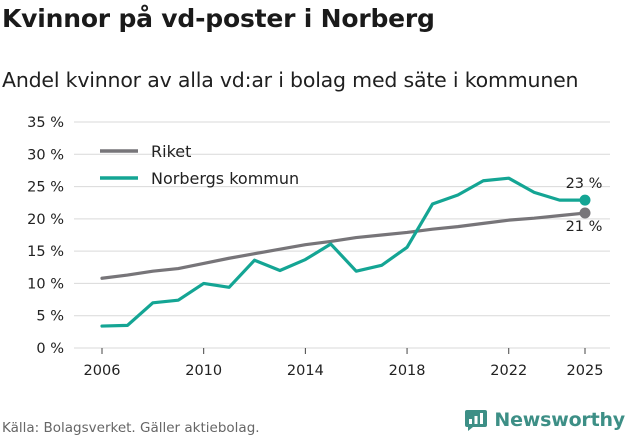 This screenshot has height=439, width=631. Describe the element at coordinates (344, 363) in the screenshot. I see `x-axis-ticks: 2006 2010 2014 2018 2022 2025` at that location.